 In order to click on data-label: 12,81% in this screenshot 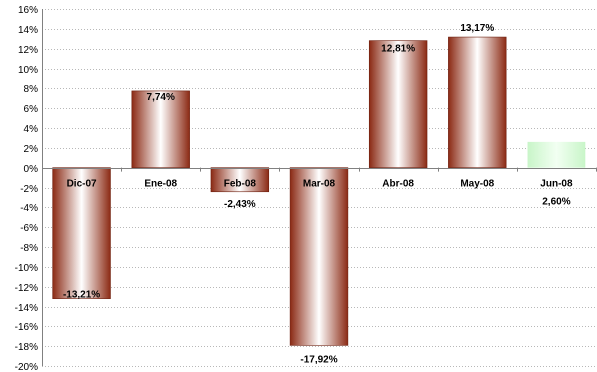, I will do `click(398, 49)`.